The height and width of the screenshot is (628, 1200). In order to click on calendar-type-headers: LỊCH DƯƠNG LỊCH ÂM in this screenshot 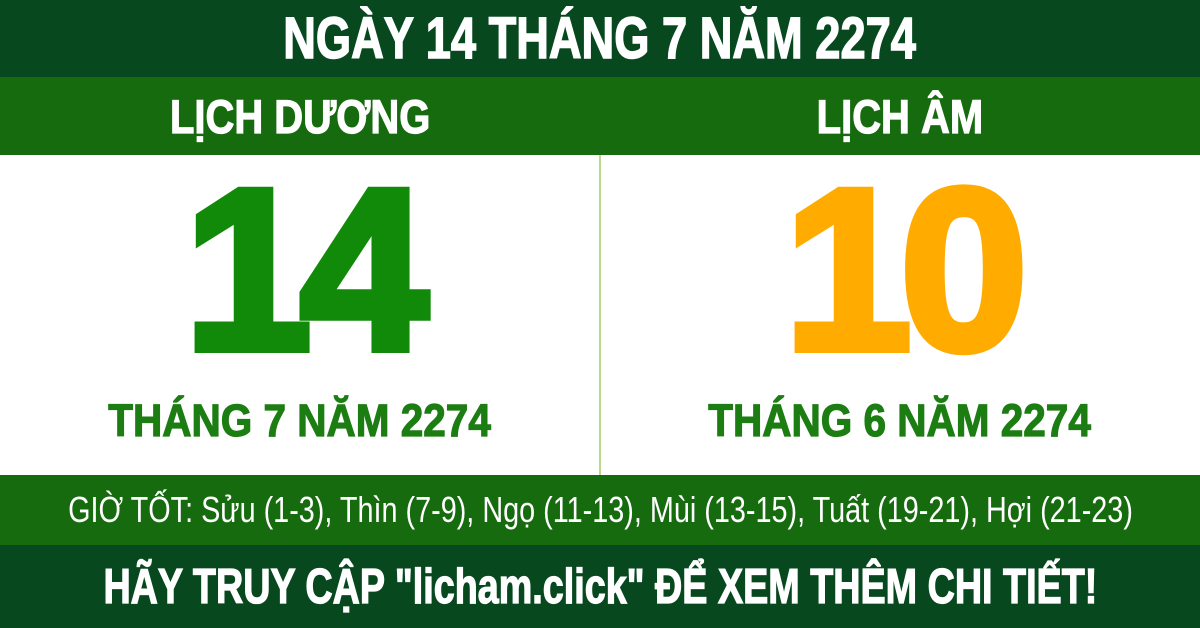, I will do `click(600, 116)`.